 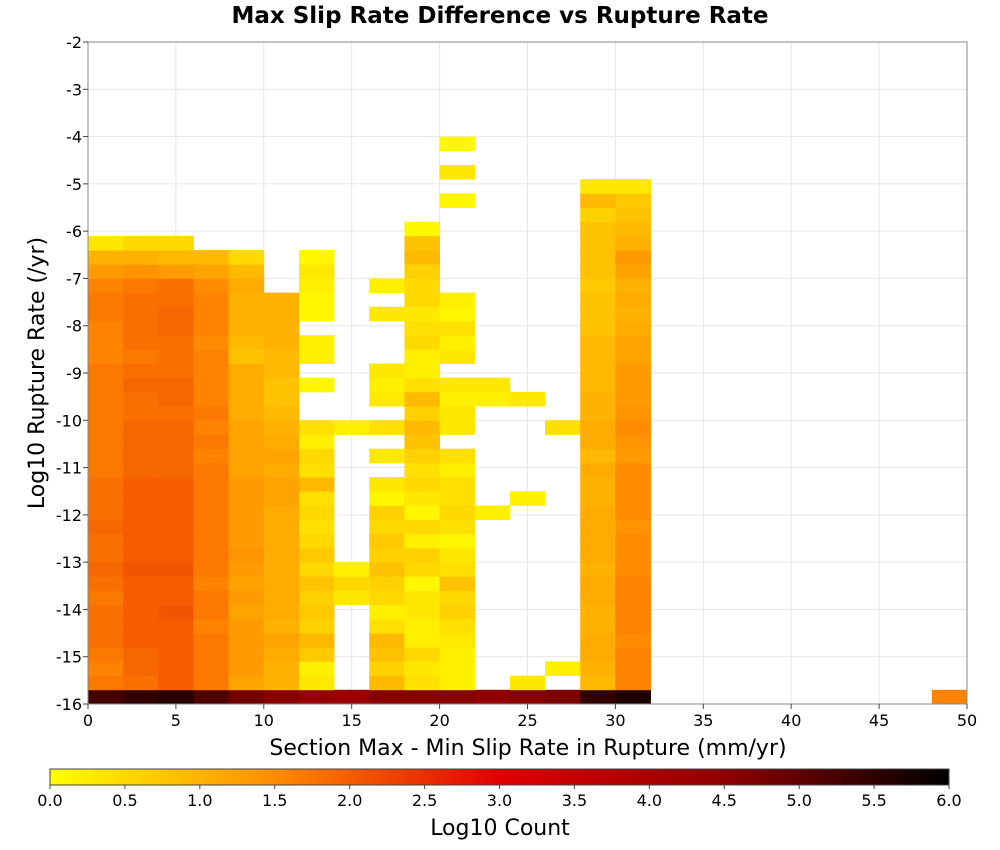 What do you see at coordinates (274, 800) in the screenshot?
I see `colorbar-tick-label: 1.5` at bounding box center [274, 800].